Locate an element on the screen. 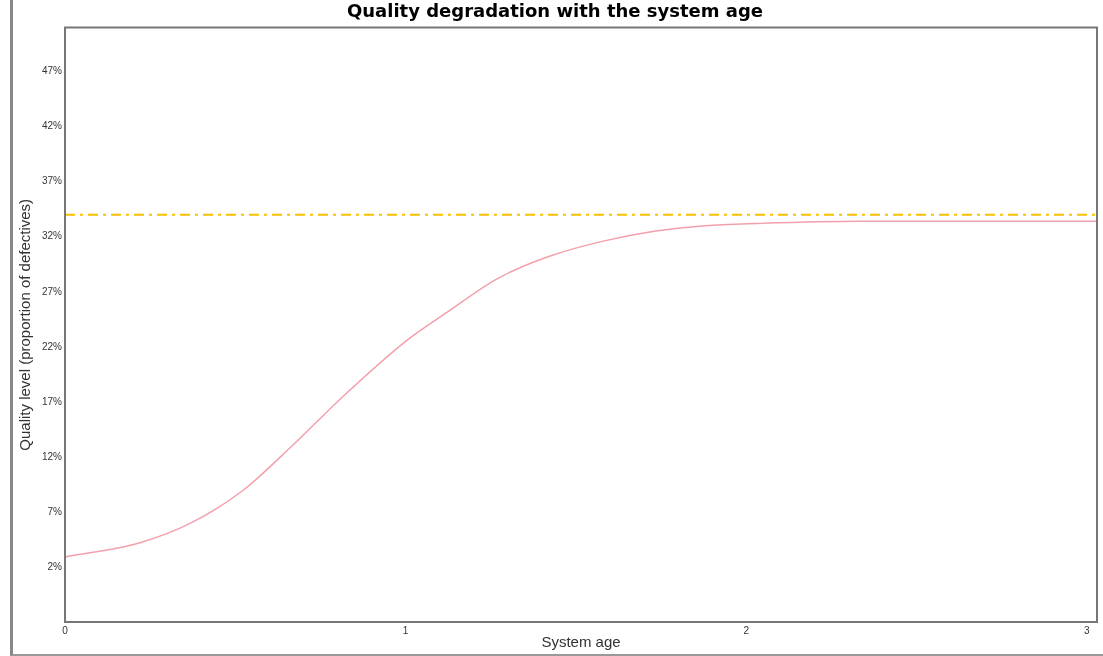  y-tick-label: 2% is located at coordinates (55, 566).